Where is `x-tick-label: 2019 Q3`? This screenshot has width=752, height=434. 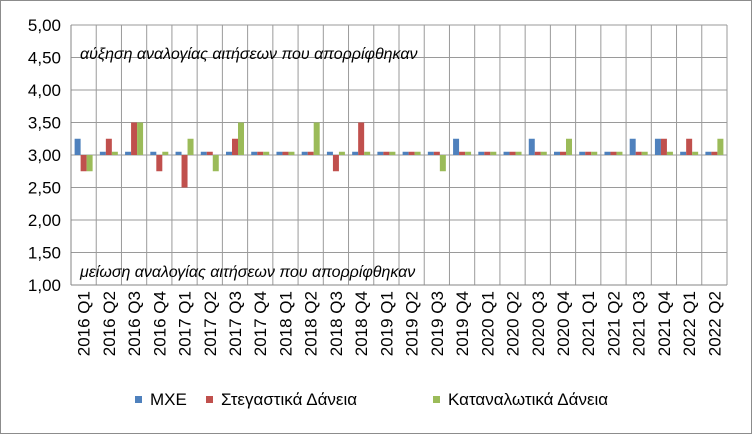
x-tick-label: 2019 Q3 is located at coordinates (437, 323).